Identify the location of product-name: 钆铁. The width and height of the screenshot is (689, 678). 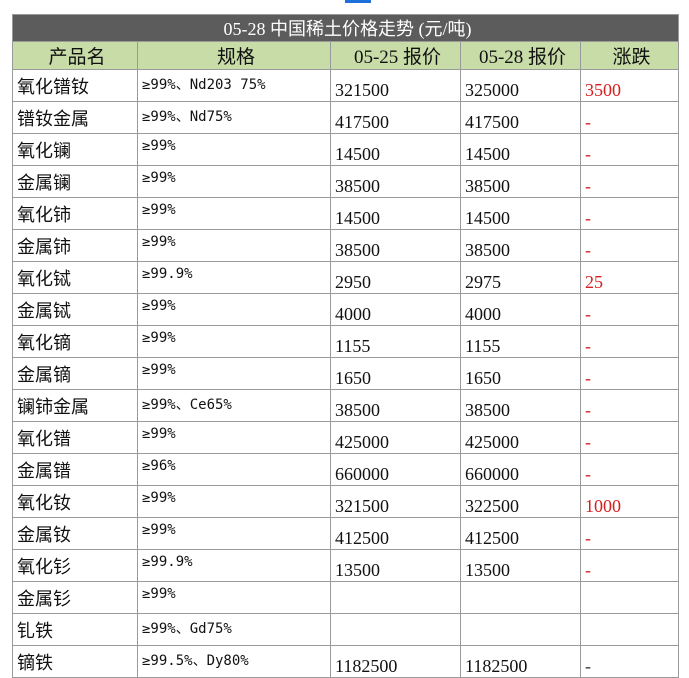
(75, 629).